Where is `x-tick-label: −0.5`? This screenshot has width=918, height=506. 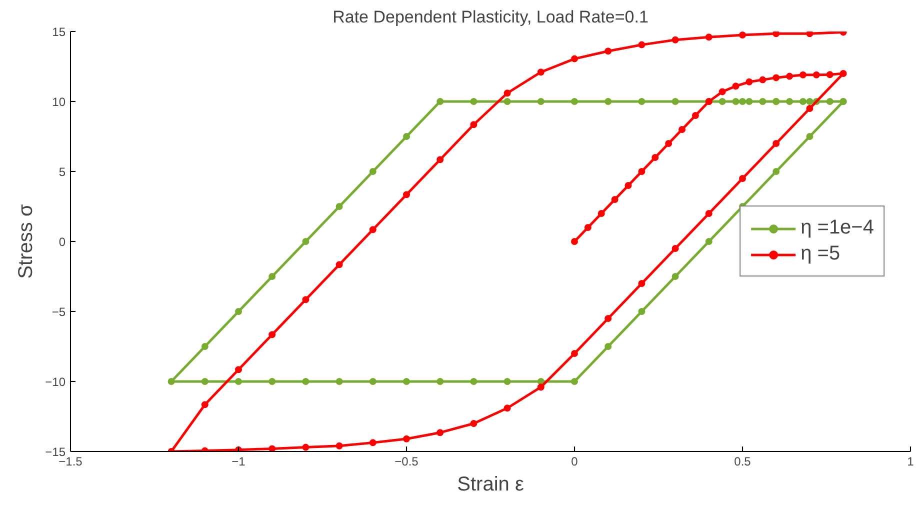
x-tick-label: −0.5 is located at coordinates (406, 461).